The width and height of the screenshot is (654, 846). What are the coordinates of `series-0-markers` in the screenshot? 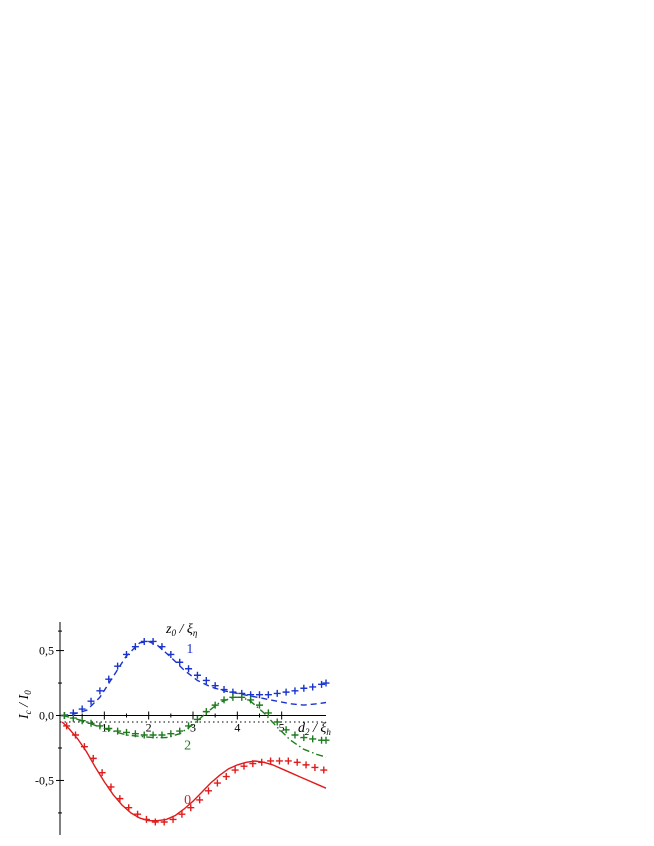 It's located at (195, 774).